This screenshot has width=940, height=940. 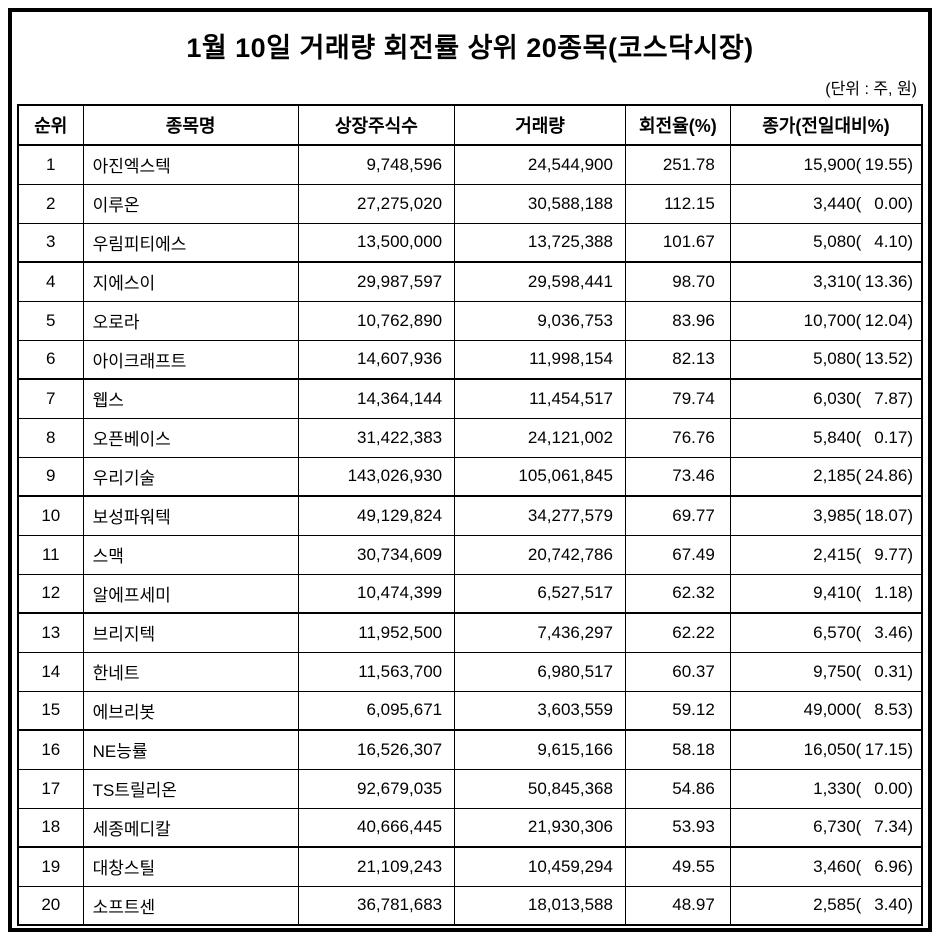 What do you see at coordinates (190, 515) in the screenshot?
I see `name-cell: 보성파워텍` at bounding box center [190, 515].